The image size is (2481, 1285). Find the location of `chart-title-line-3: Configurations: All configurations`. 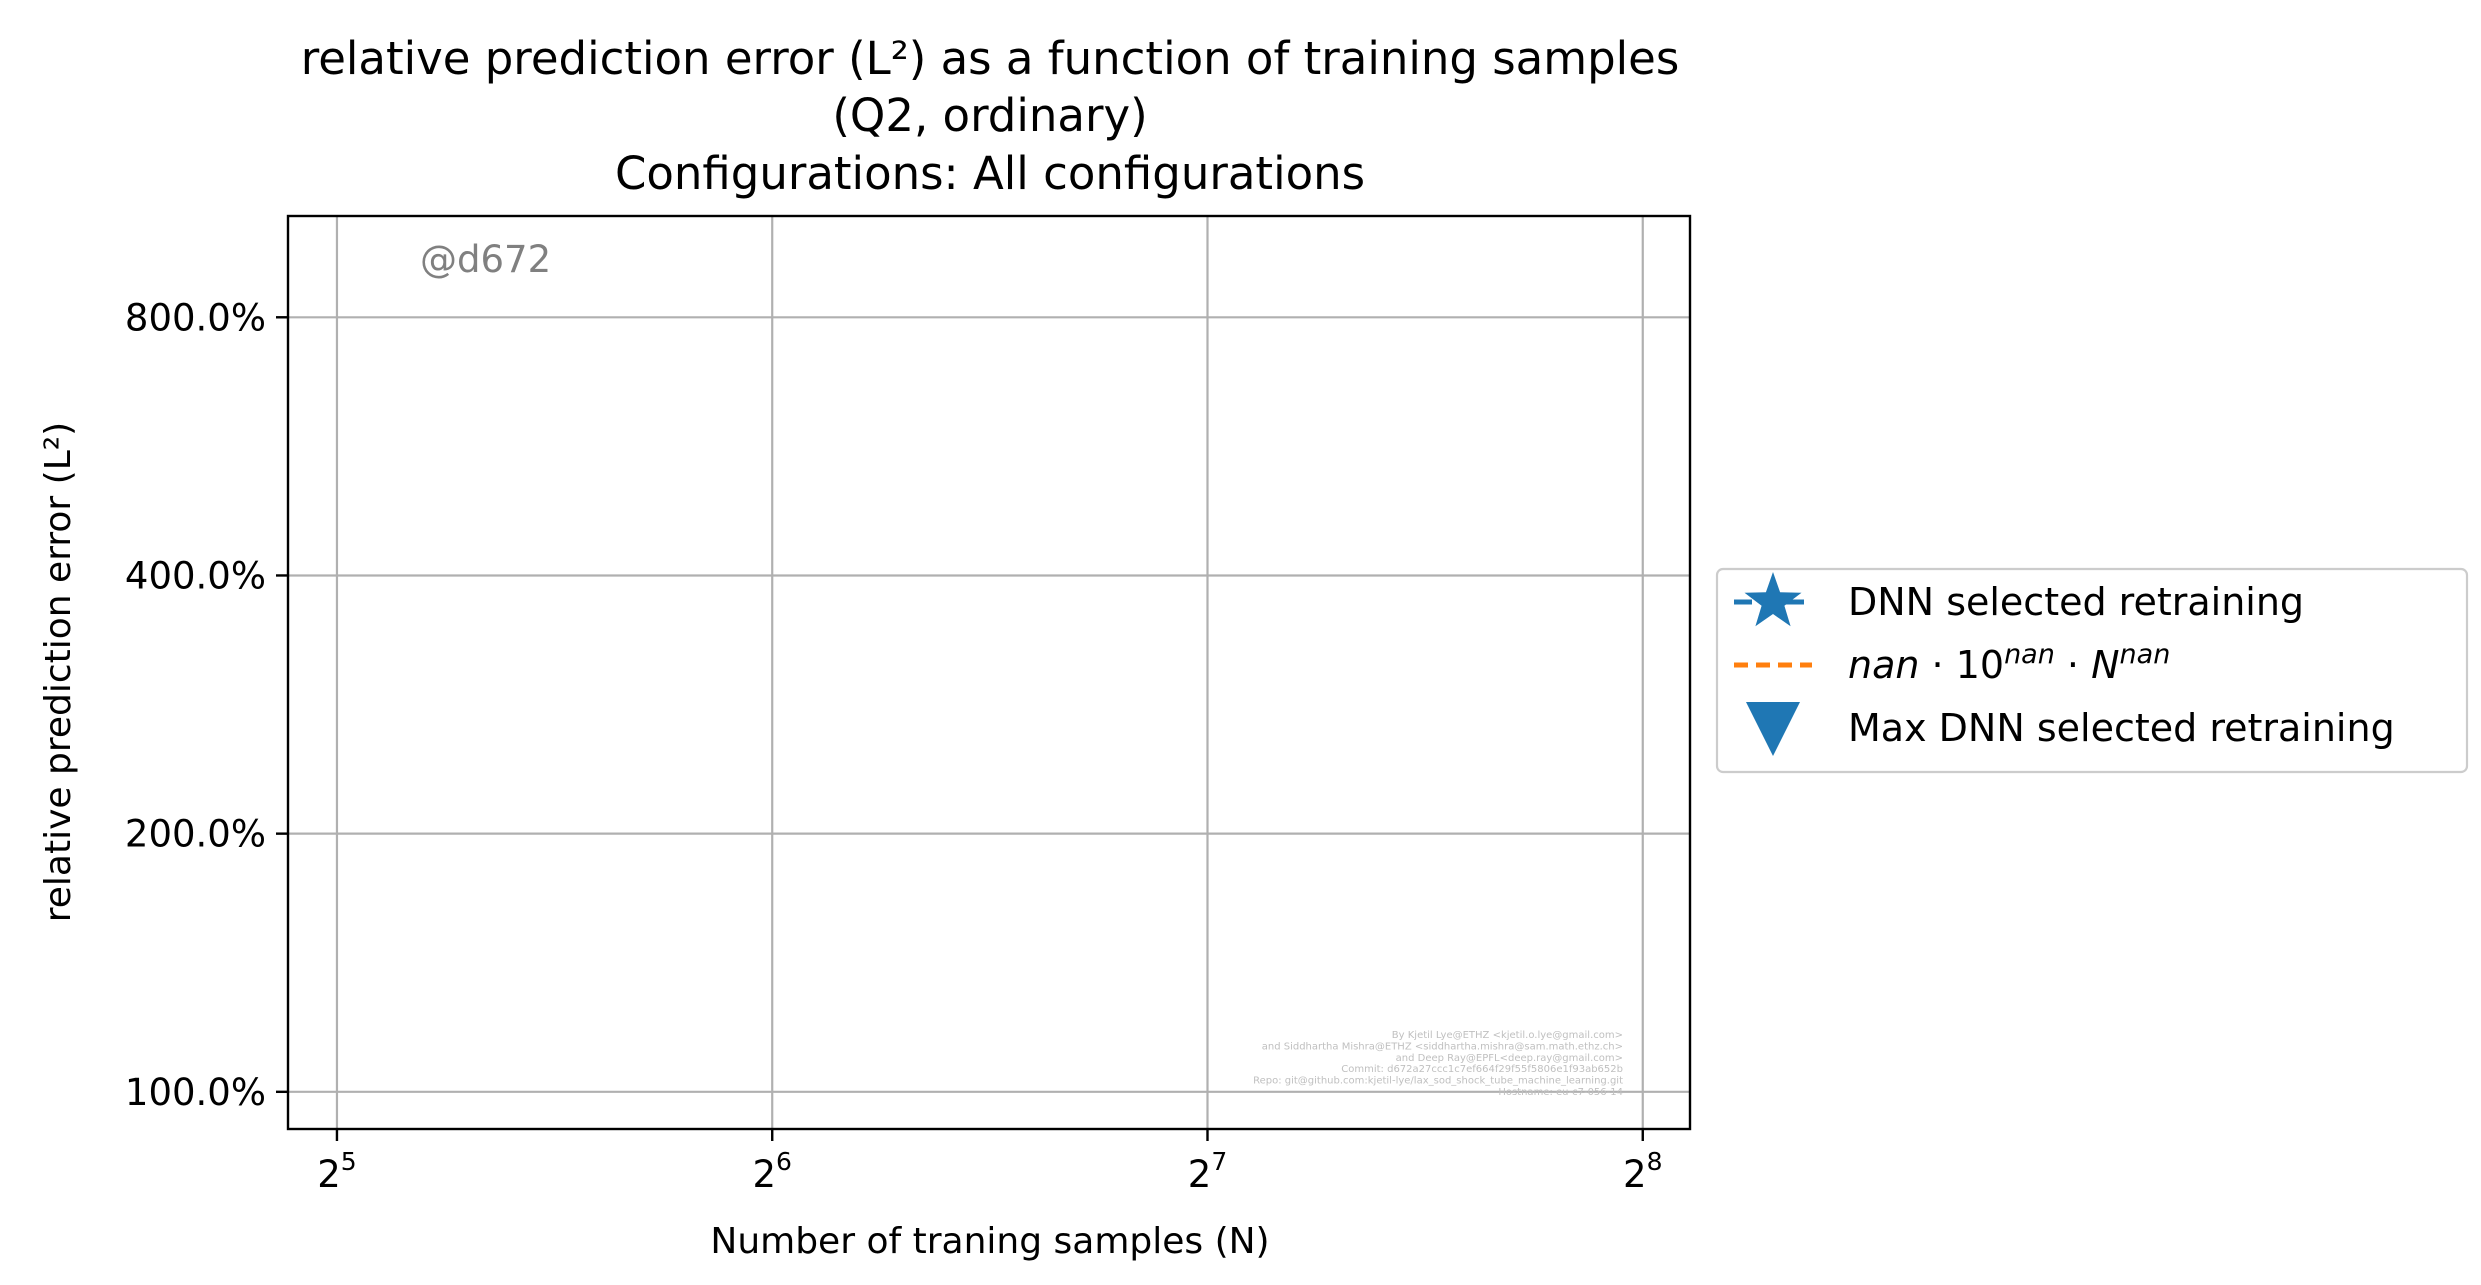

chart-title-line-3: Configurations: All configurations is located at coordinates (990, 173).